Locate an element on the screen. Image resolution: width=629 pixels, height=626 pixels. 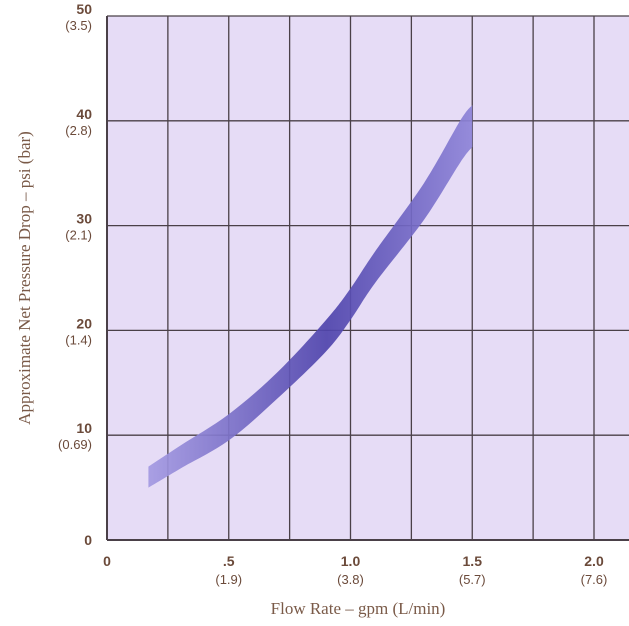
y-tick-label: 0 is located at coordinates (88, 540).